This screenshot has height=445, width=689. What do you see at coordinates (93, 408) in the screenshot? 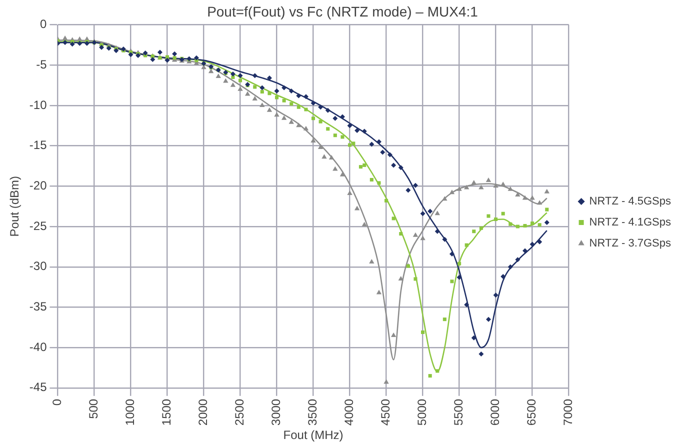
I see `x-tick-label: 500` at bounding box center [93, 408].